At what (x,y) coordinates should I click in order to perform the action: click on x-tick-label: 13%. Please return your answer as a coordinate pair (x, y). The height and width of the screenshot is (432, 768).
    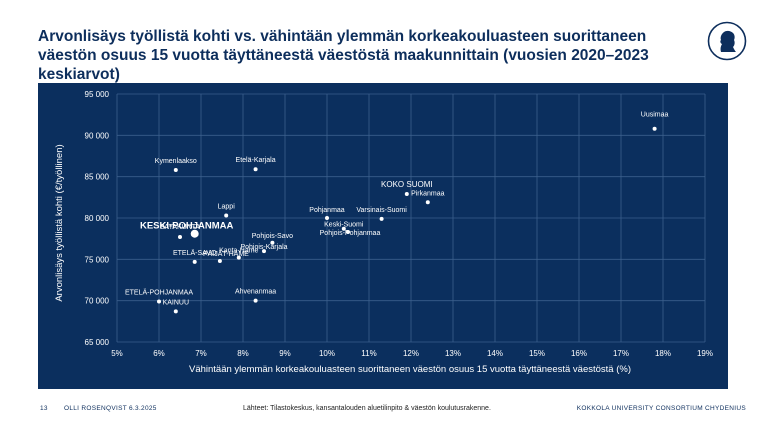
    Looking at the image, I should click on (453, 353).